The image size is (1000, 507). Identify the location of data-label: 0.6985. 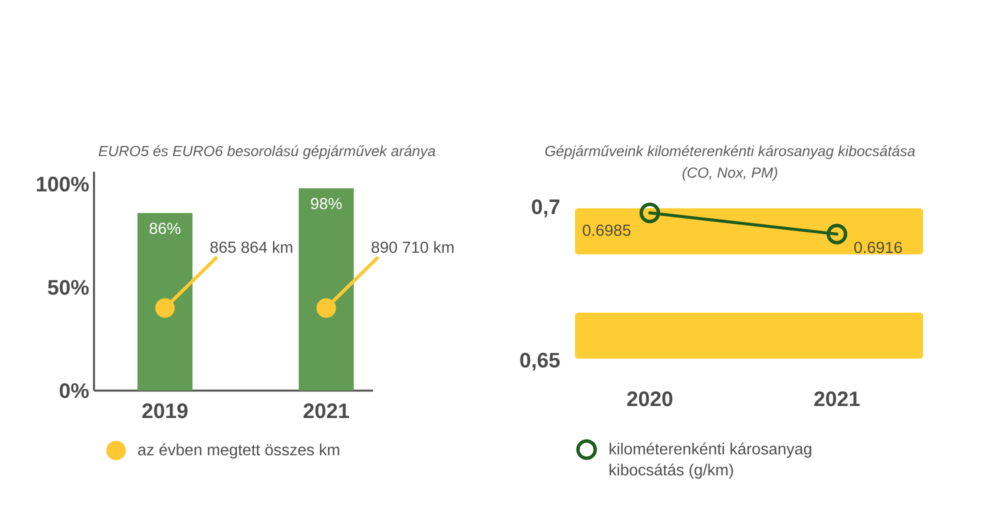
(606, 230).